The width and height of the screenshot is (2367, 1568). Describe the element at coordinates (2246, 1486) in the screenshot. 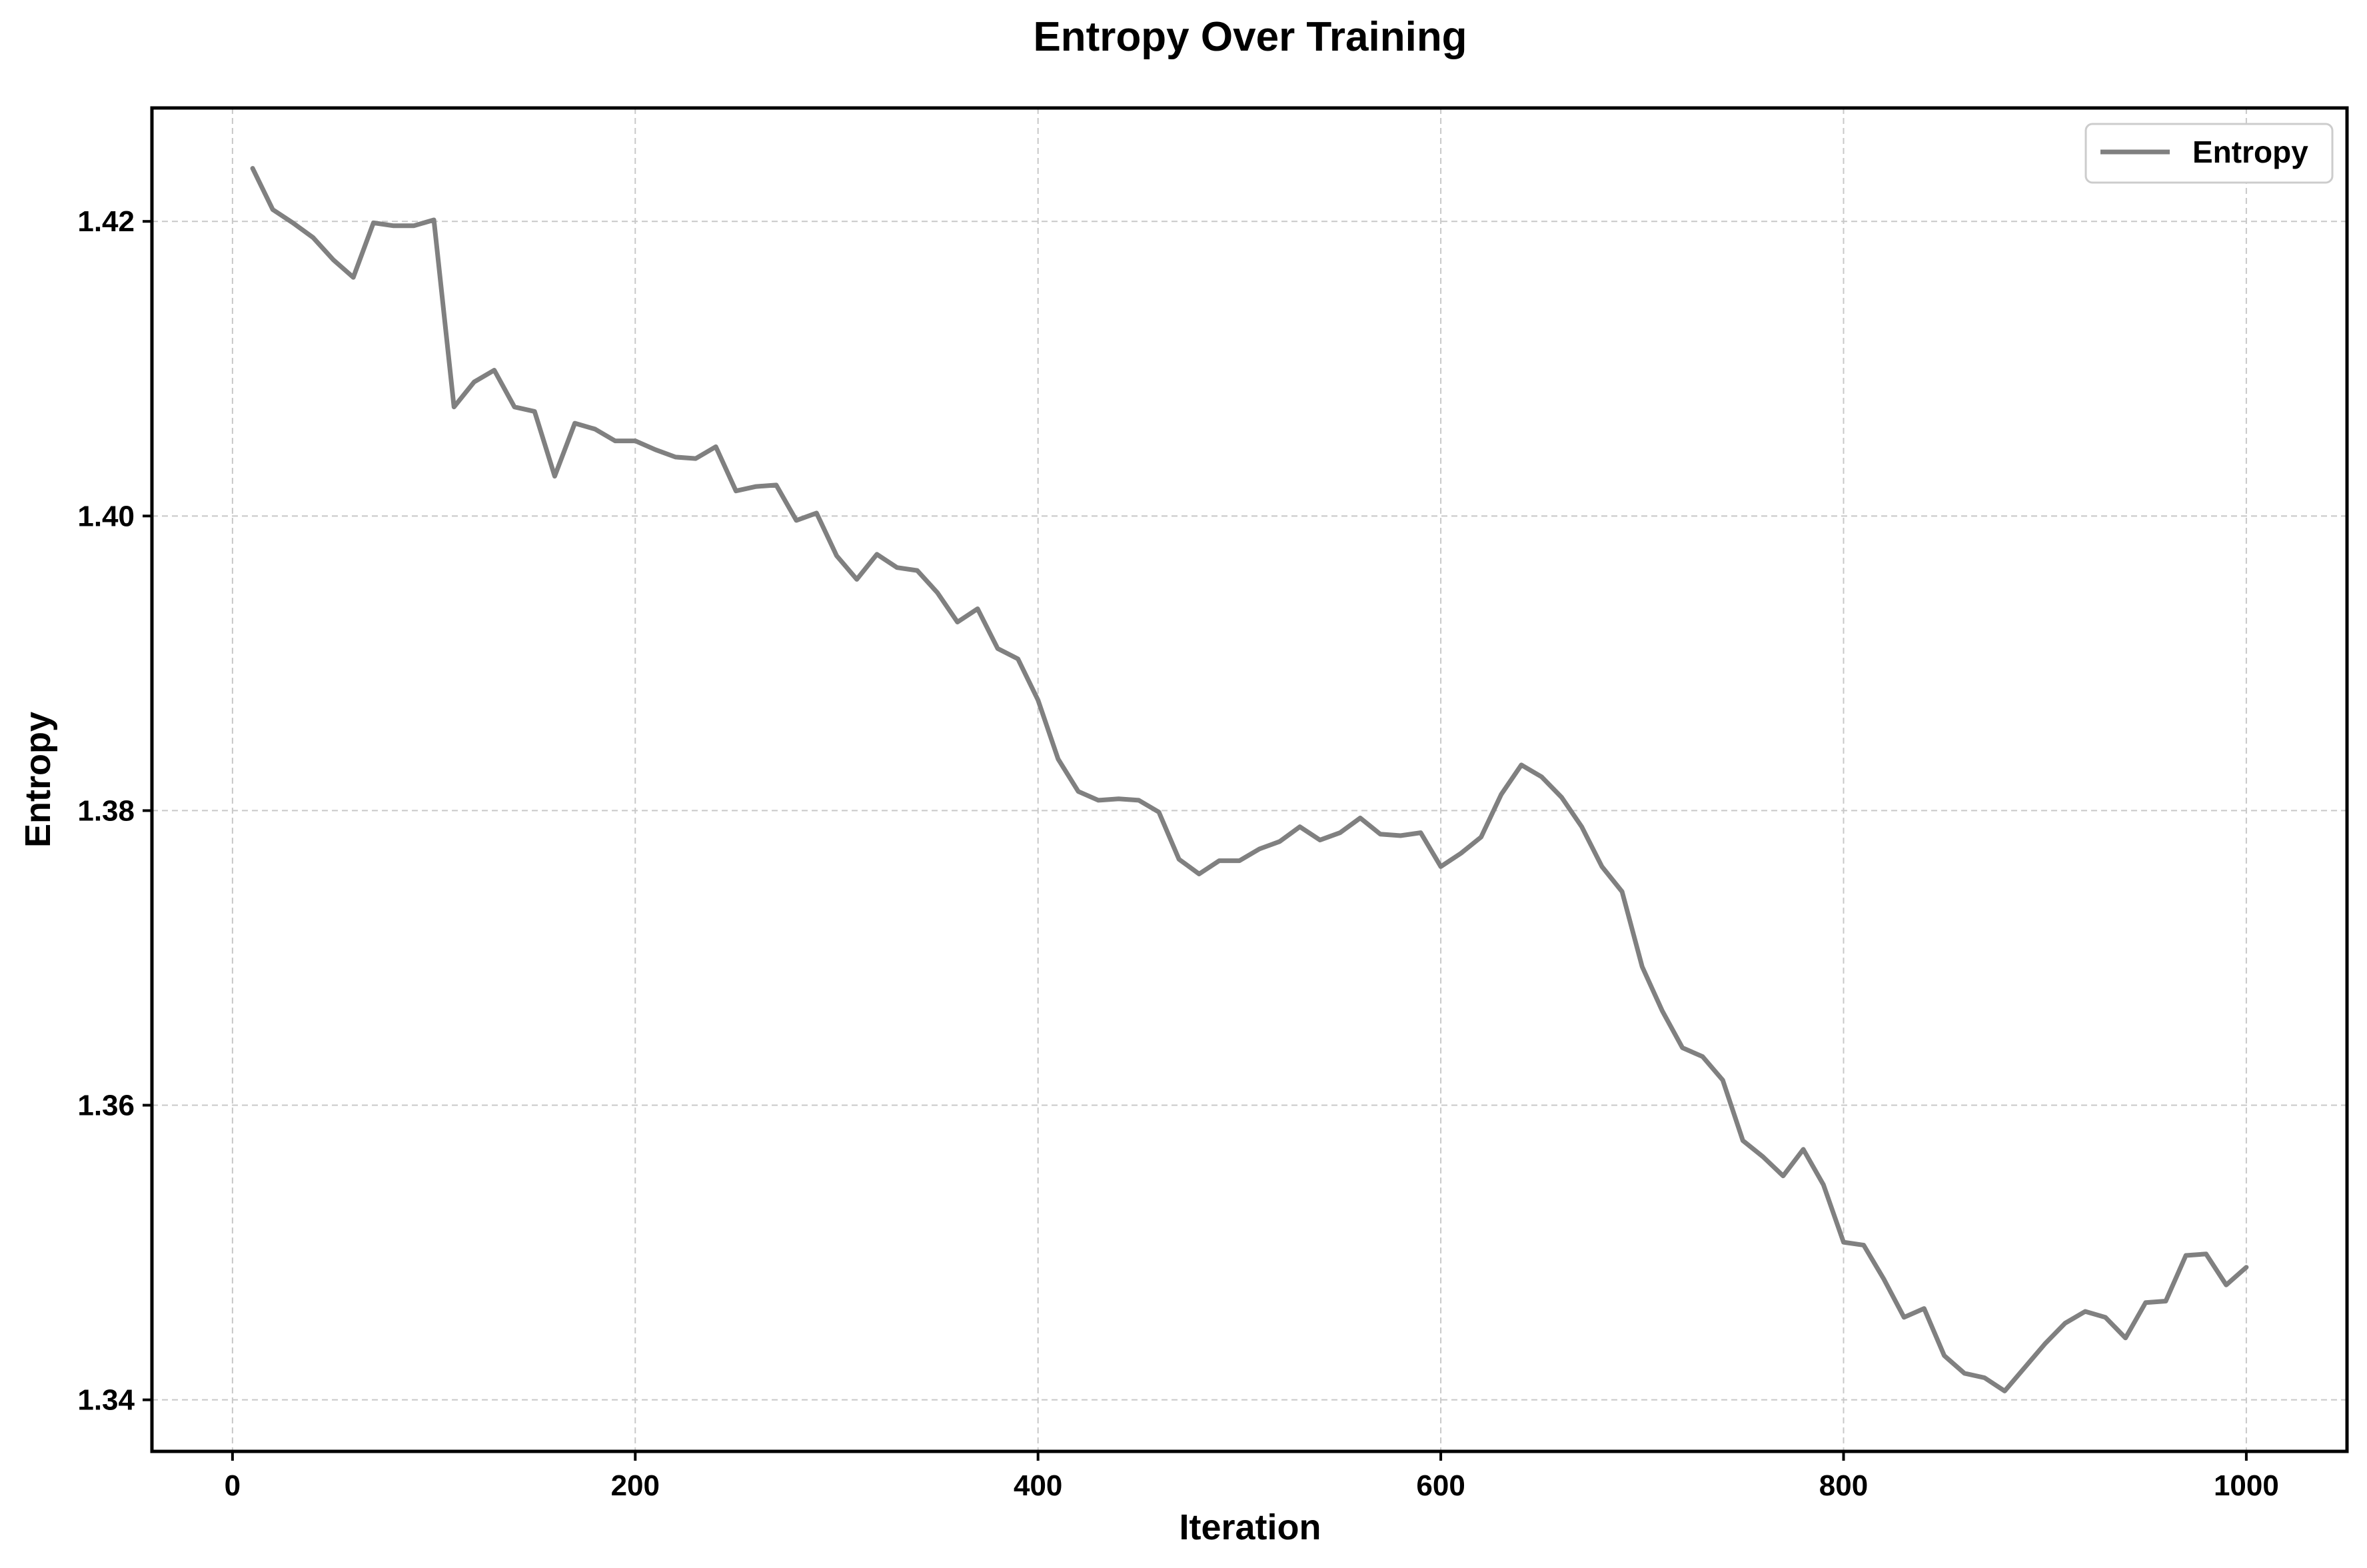

I see `x-tick-label: 1000` at that location.